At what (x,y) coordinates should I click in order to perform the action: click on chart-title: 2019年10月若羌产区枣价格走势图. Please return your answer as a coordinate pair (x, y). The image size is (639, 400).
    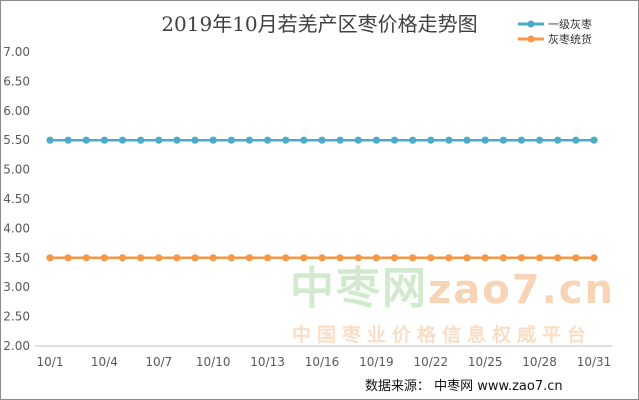
    Looking at the image, I should click on (319, 24).